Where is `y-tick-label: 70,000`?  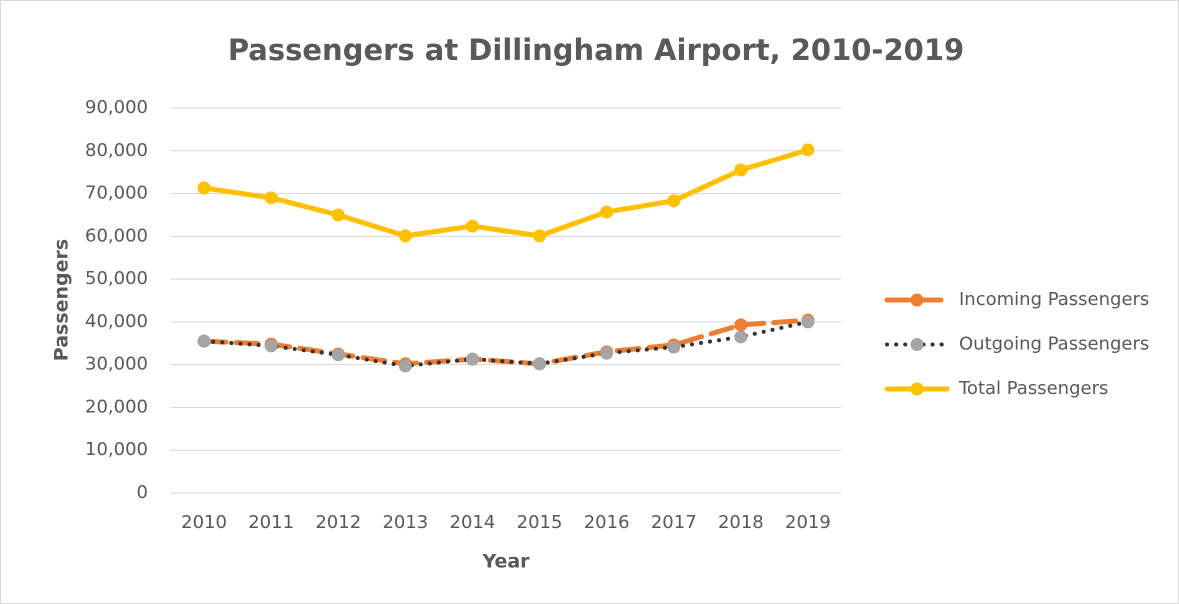
y-tick-label: 70,000 is located at coordinates (116, 193).